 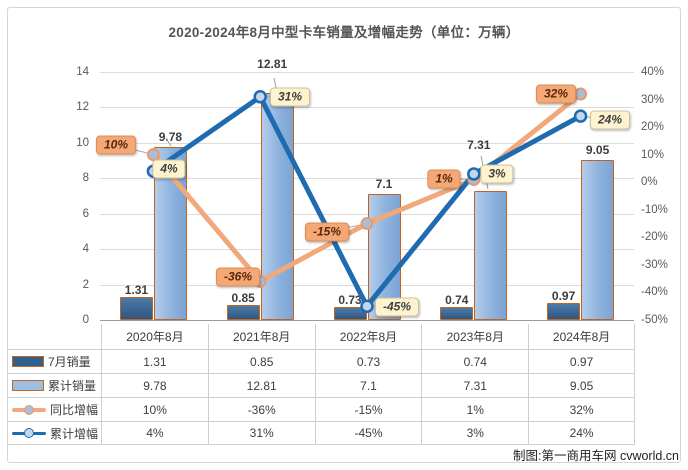 What do you see at coordinates (654, 264) in the screenshot?
I see `right-axis-tick: -30%` at bounding box center [654, 264].